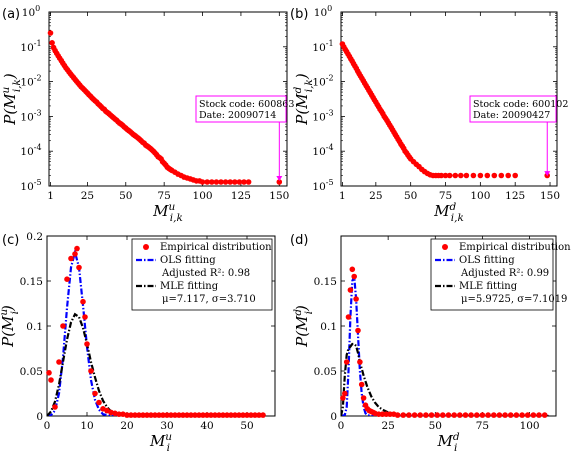  What do you see at coordinates (322, 81) in the screenshot?
I see `y-tick-label: 10⁻²` at bounding box center [322, 81].